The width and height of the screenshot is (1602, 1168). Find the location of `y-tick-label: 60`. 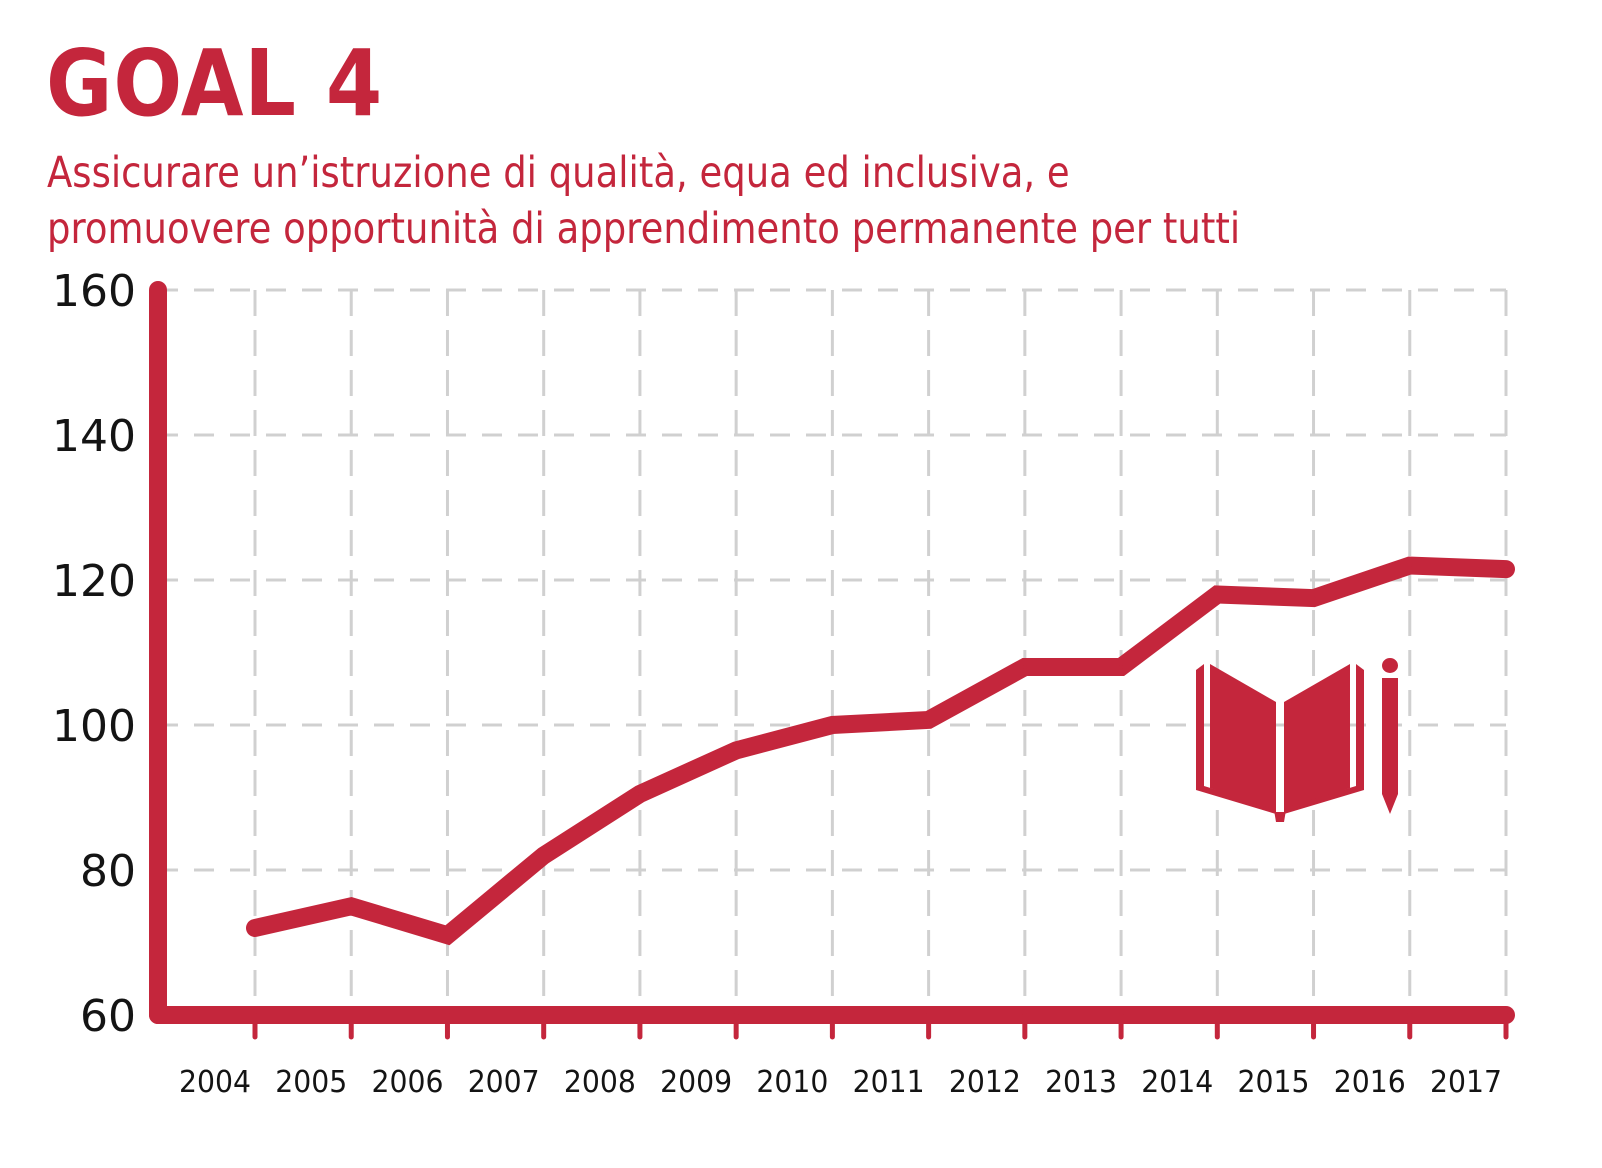

y-tick-label: 60 is located at coordinates (108, 1016).